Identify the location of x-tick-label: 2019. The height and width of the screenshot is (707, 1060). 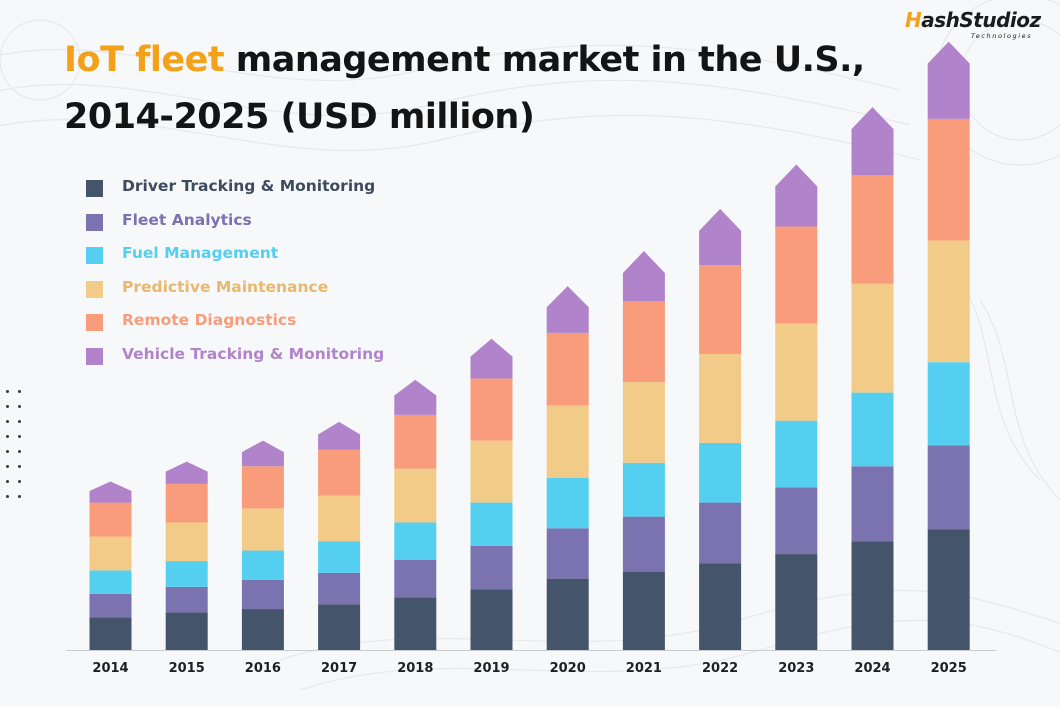
(491, 668).